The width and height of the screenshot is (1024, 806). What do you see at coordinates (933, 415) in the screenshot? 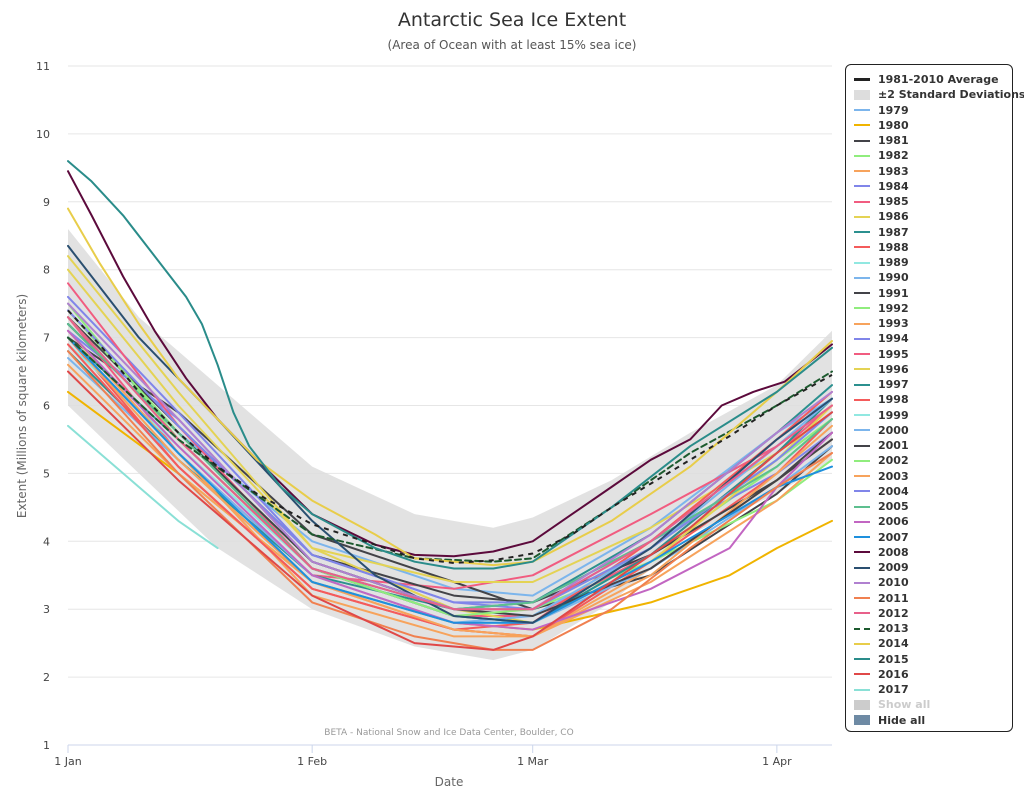
I see `legend-item-1999: 1999` at bounding box center [933, 415].